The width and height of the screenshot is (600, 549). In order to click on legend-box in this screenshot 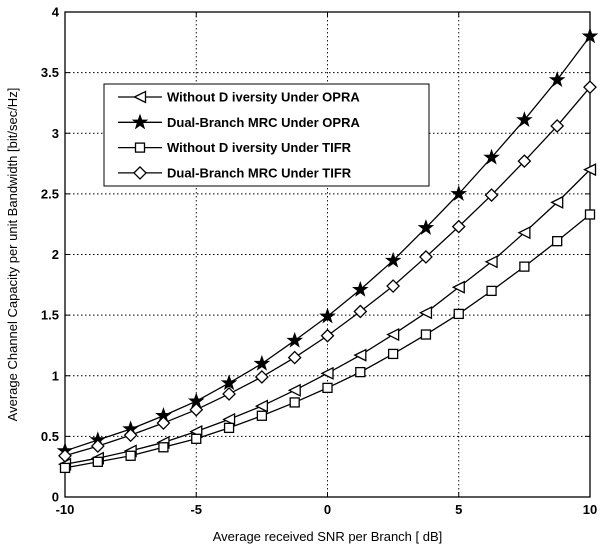, I will do `click(266, 135)`.